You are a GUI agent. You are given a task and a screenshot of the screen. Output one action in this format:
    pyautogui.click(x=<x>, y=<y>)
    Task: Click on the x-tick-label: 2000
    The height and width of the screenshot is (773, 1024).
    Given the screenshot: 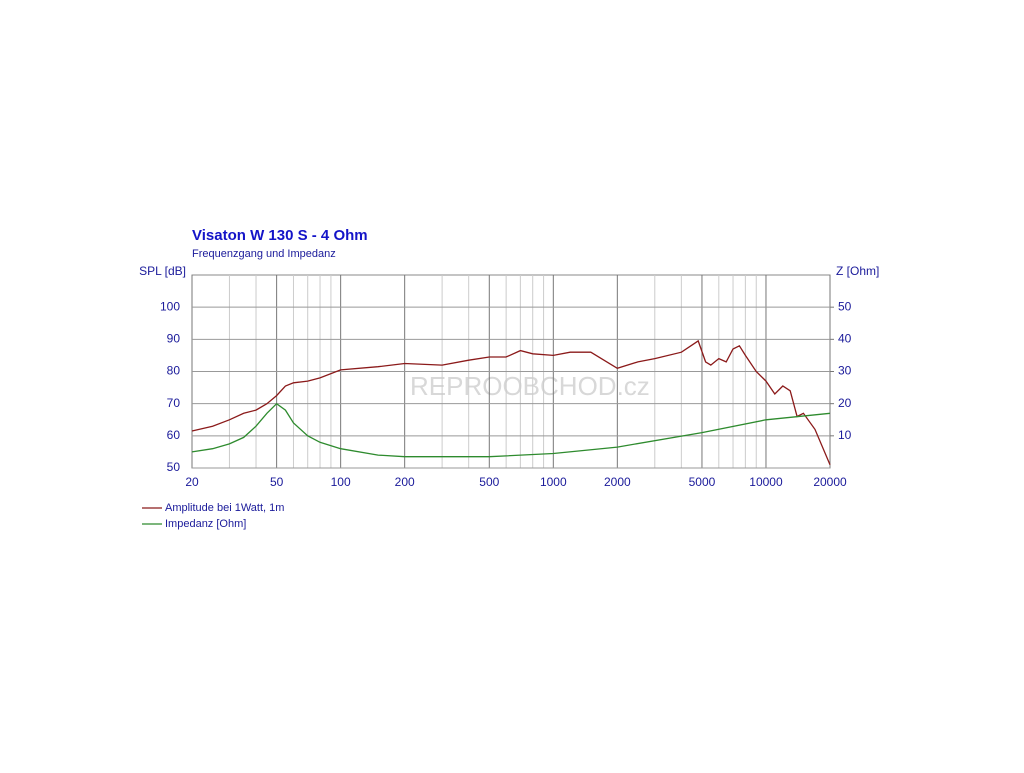 What is the action you would take?
    pyautogui.click(x=617, y=482)
    